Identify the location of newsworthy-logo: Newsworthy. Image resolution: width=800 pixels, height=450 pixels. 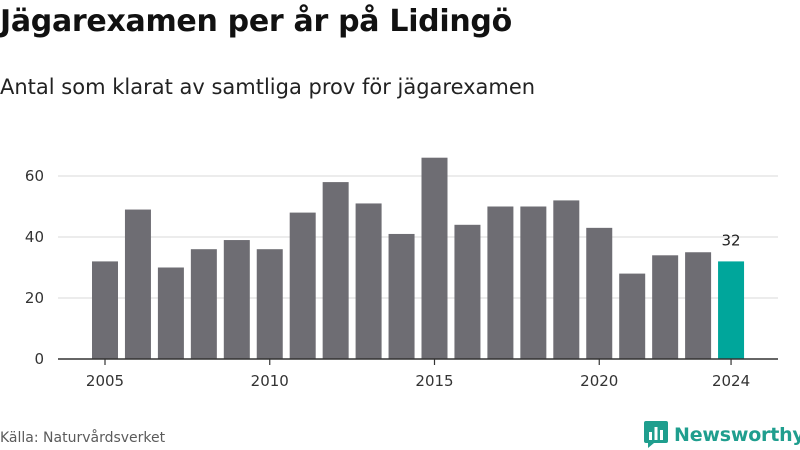
(722, 434).